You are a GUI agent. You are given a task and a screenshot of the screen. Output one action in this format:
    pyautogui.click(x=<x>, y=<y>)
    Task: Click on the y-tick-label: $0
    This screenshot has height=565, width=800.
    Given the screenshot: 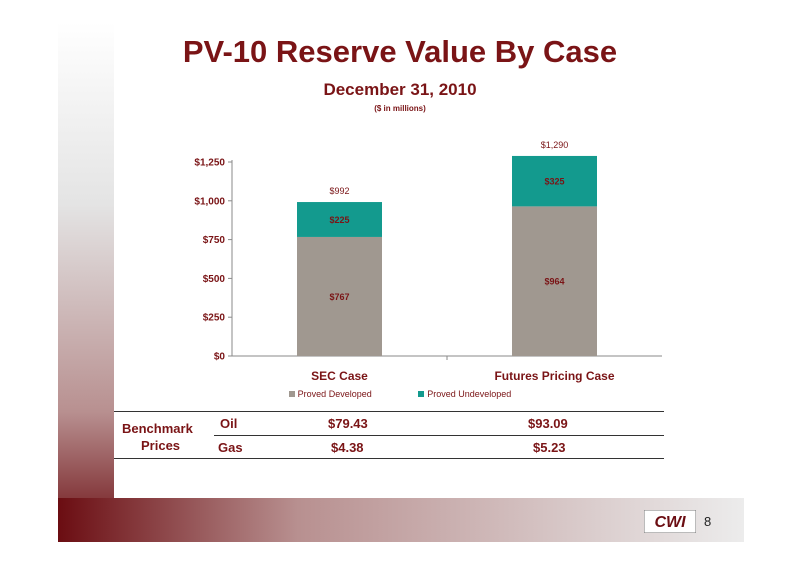 What is the action you would take?
    pyautogui.click(x=220, y=357)
    